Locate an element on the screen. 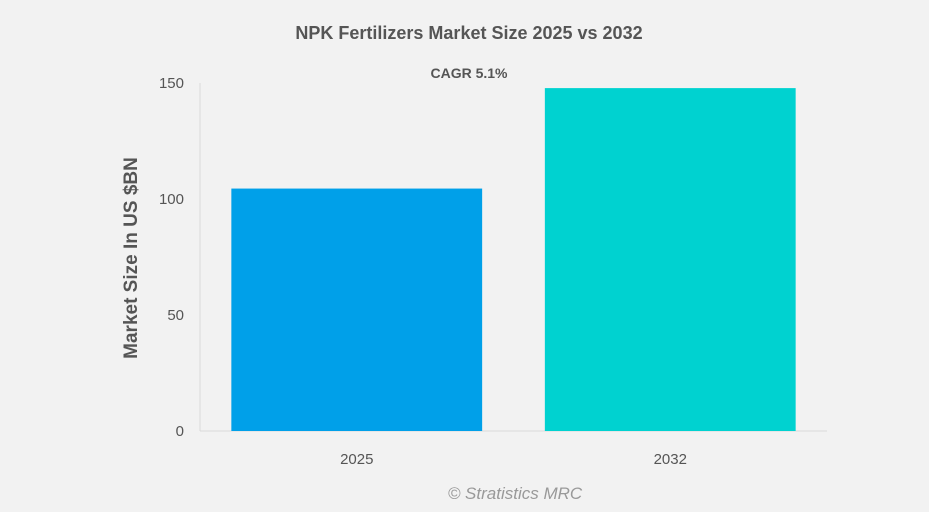  y-tick-label: 100 is located at coordinates (171, 199).